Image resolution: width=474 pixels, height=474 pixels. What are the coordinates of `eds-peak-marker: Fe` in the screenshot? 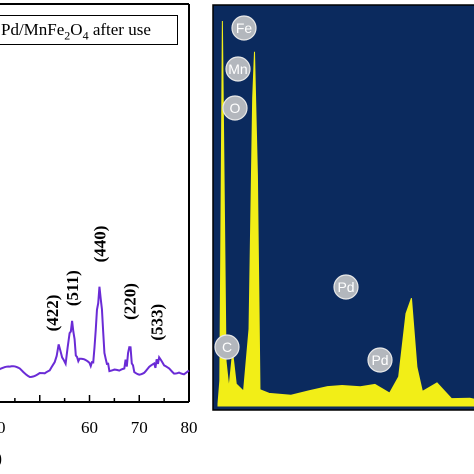 It's located at (244, 28).